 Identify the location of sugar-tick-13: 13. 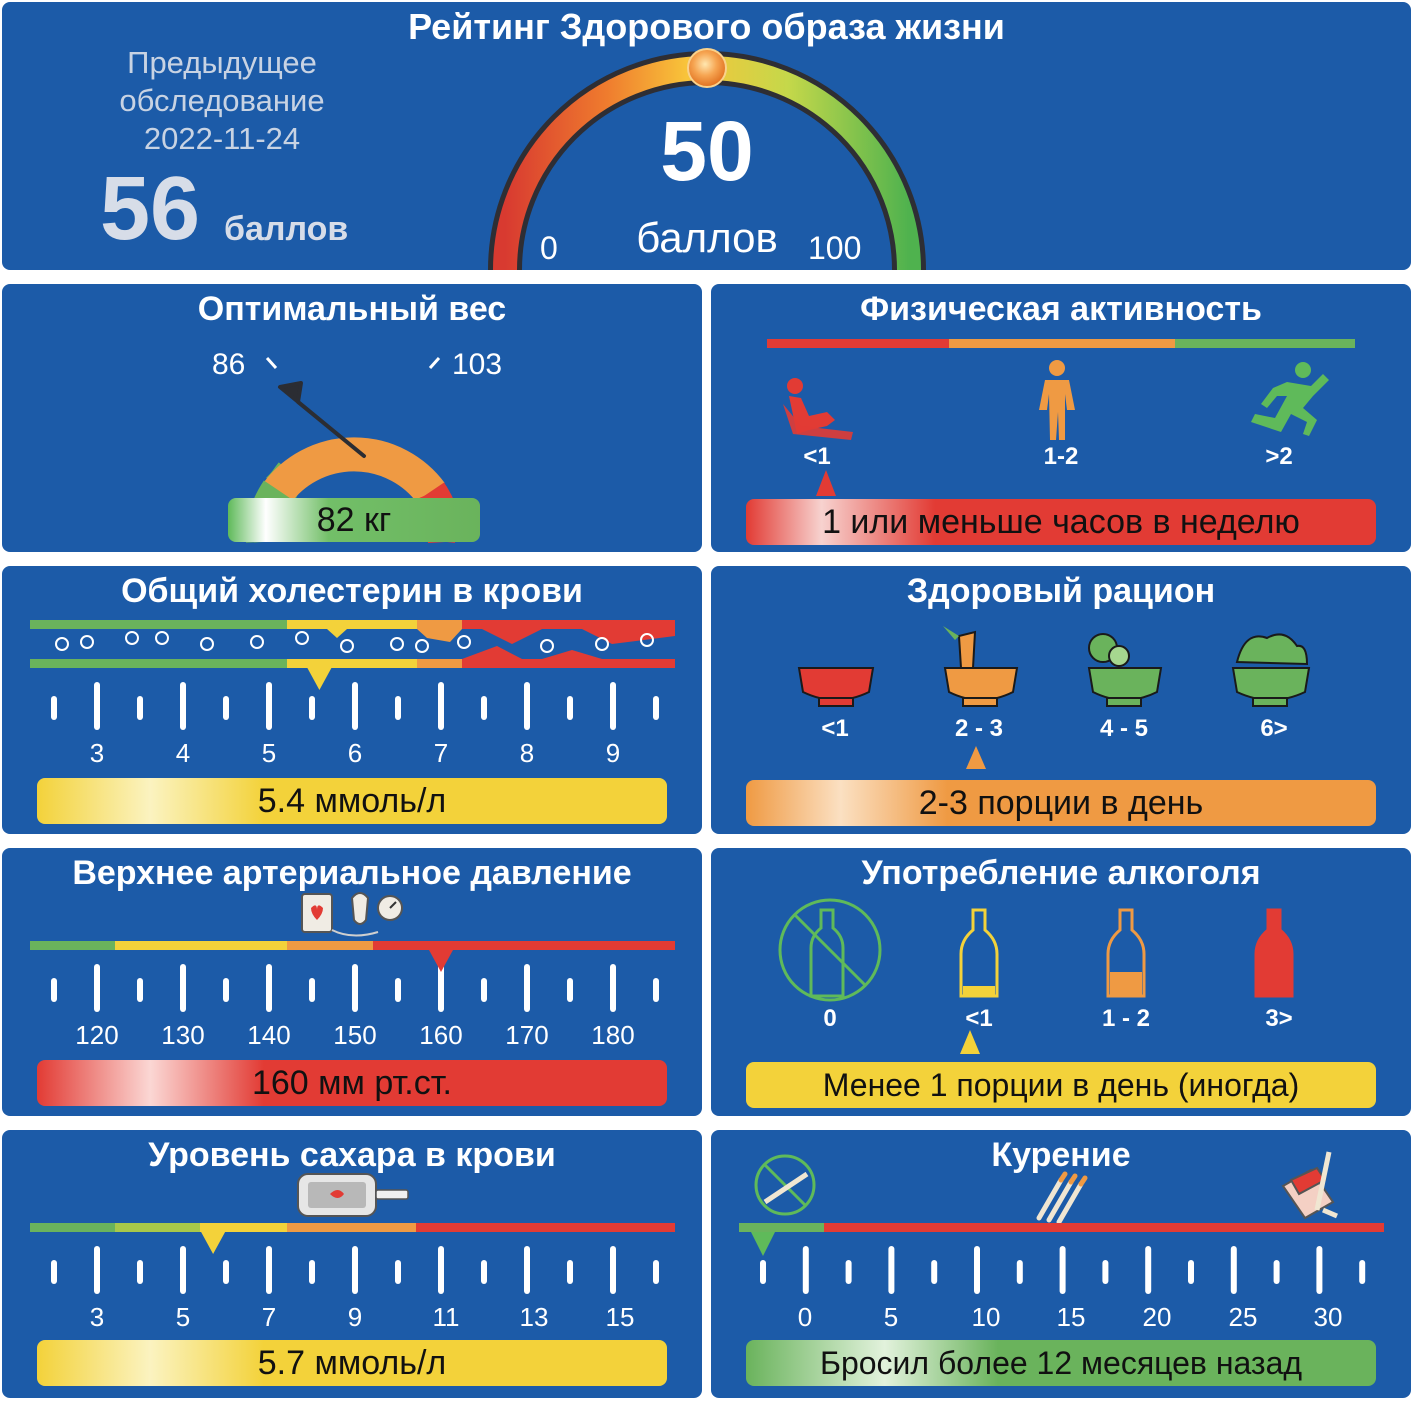
(534, 1317).